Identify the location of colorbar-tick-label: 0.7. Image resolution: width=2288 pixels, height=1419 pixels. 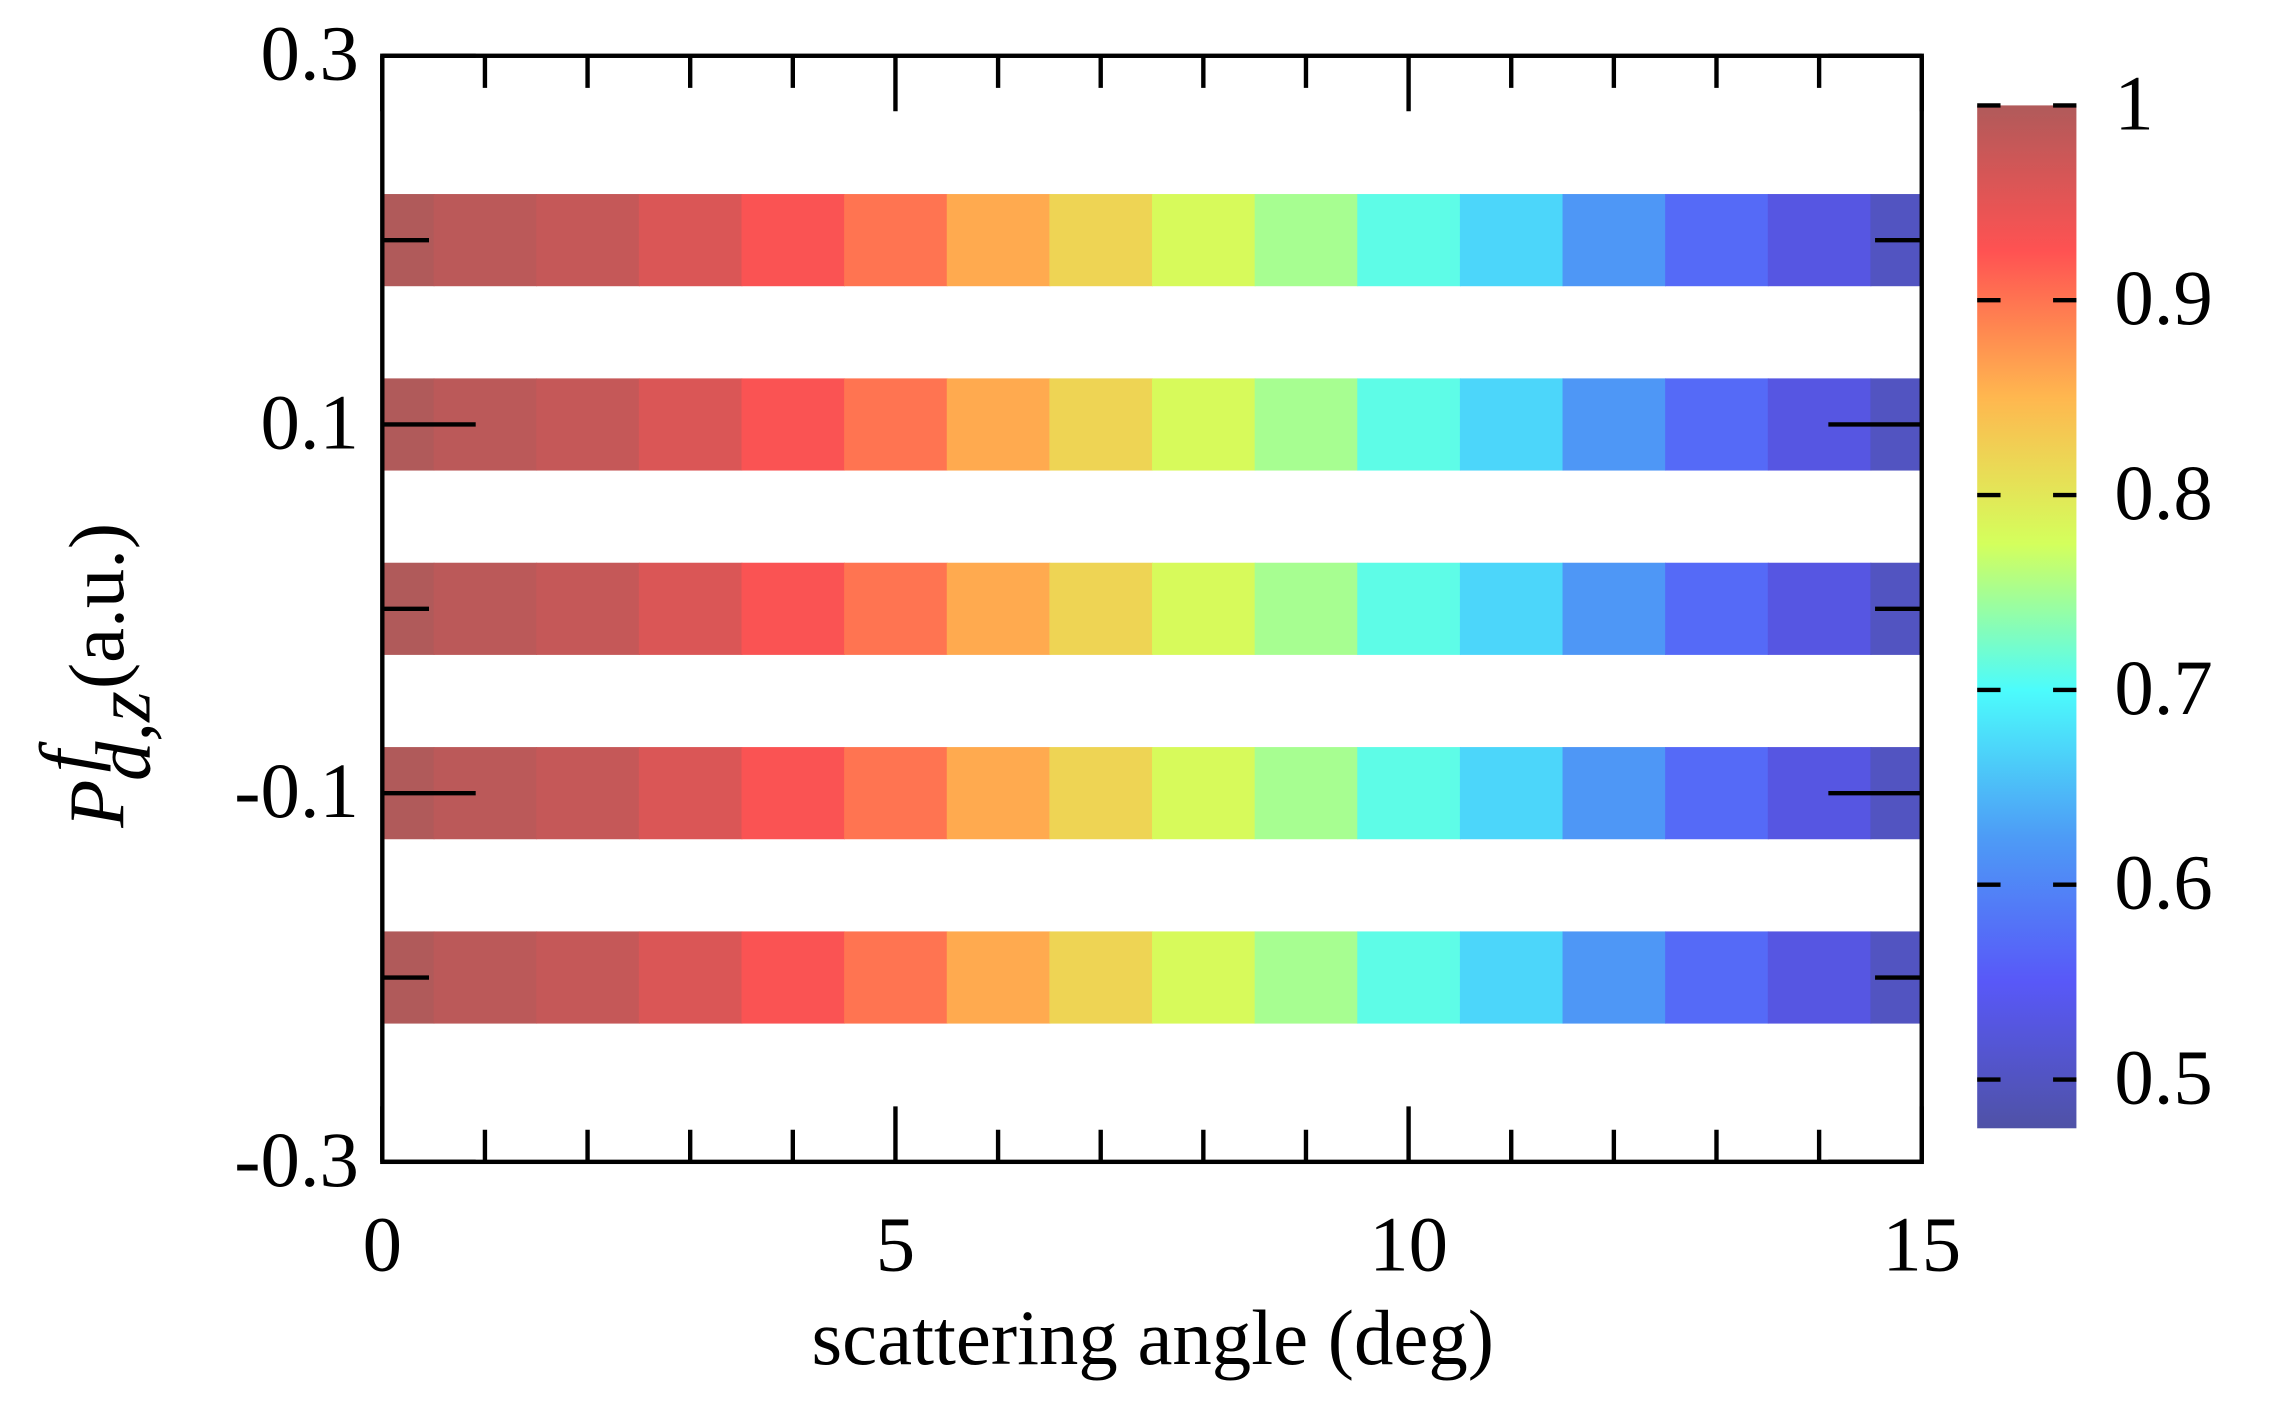
(2163, 688).